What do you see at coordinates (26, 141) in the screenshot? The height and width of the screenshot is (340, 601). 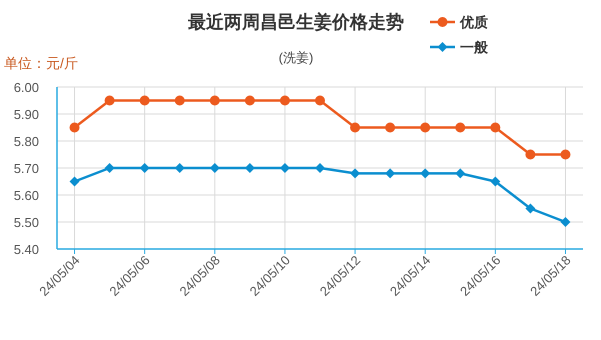 I see `y-tick-label: 5.80` at bounding box center [26, 141].